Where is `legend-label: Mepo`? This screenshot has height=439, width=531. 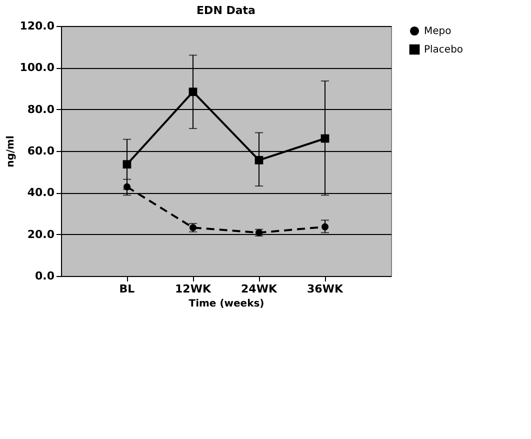 legend-label: Mepo is located at coordinates (438, 31).